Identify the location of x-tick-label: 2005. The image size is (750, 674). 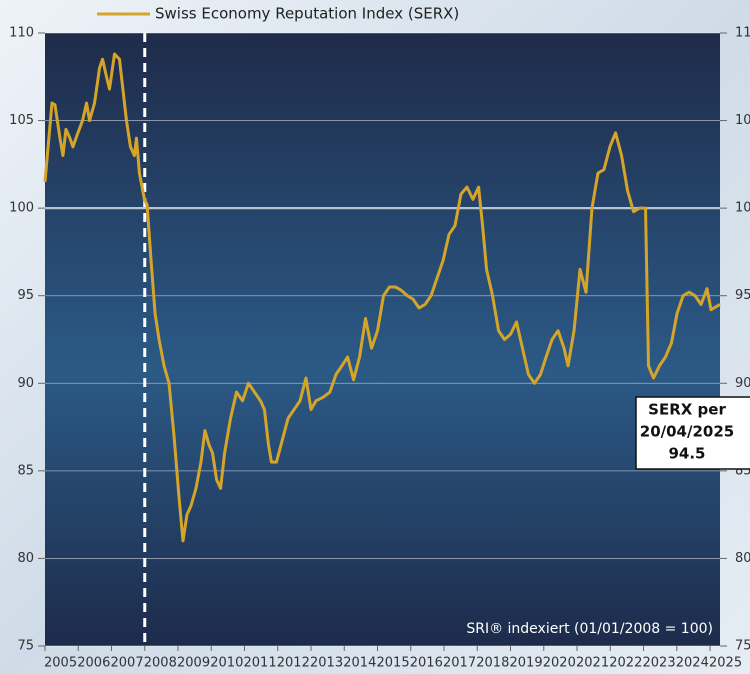
(60, 663).